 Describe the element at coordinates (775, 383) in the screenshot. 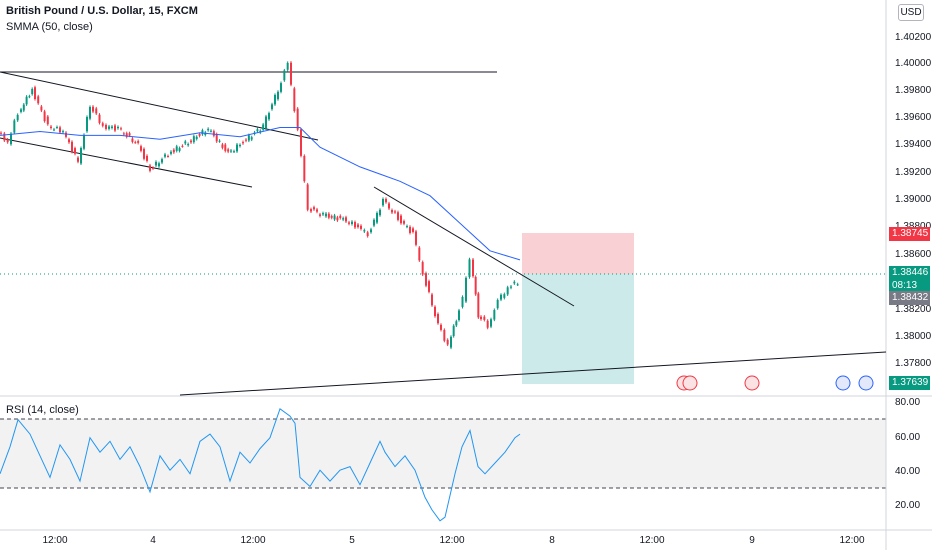

I see `event-flags` at that location.